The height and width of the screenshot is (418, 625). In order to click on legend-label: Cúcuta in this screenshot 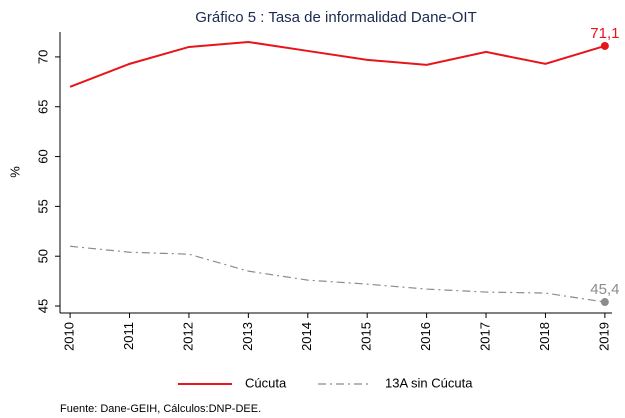, I will do `click(266, 382)`.